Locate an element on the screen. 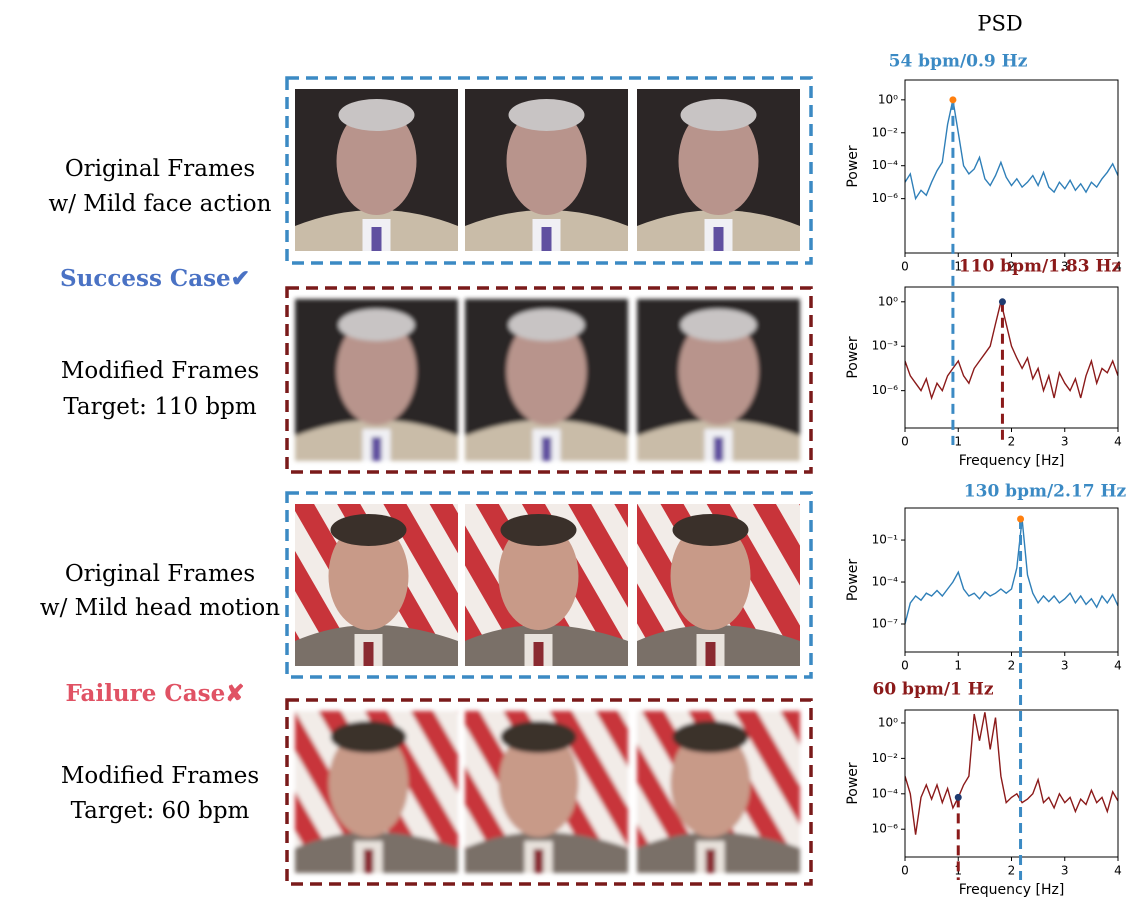  figure-title: PSD is located at coordinates (999, 24).